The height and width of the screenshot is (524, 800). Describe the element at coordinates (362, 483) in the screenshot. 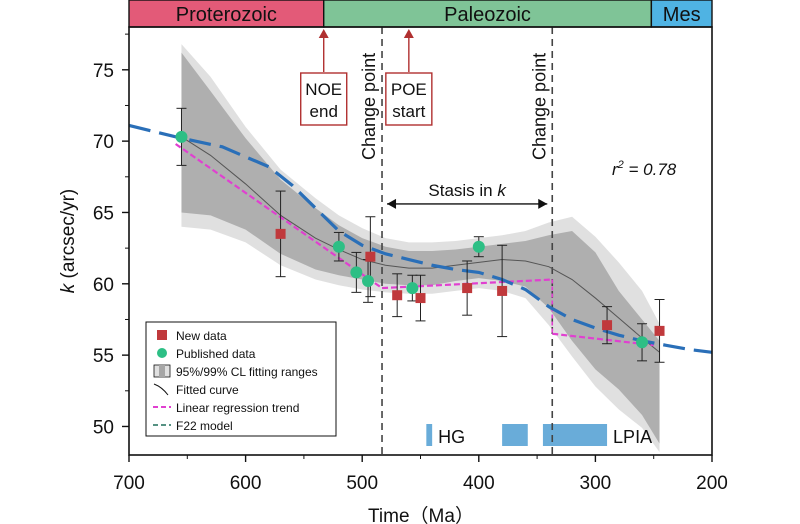

I see `x-tick-label-2: 500` at that location.